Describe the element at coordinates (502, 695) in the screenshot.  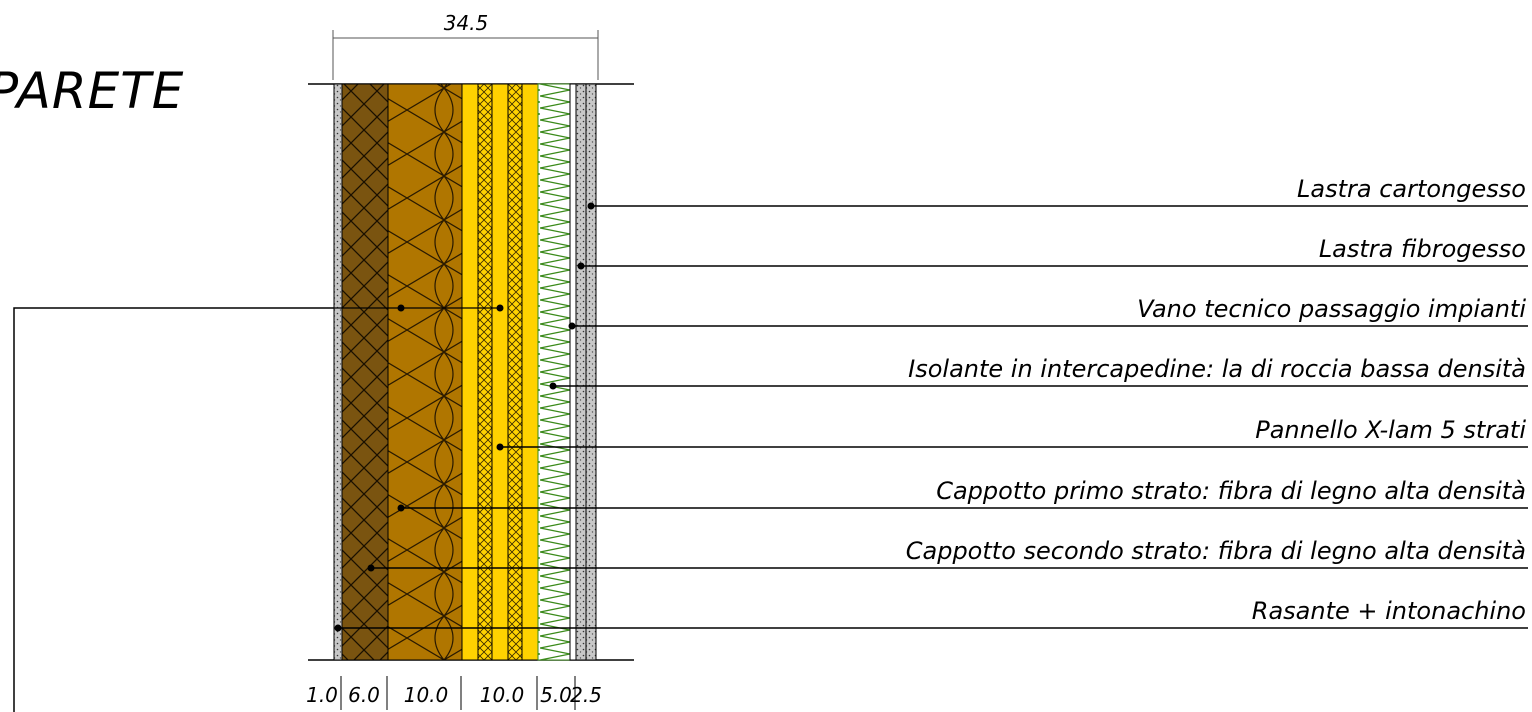
I see `thickness-4: 10.0` at that location.